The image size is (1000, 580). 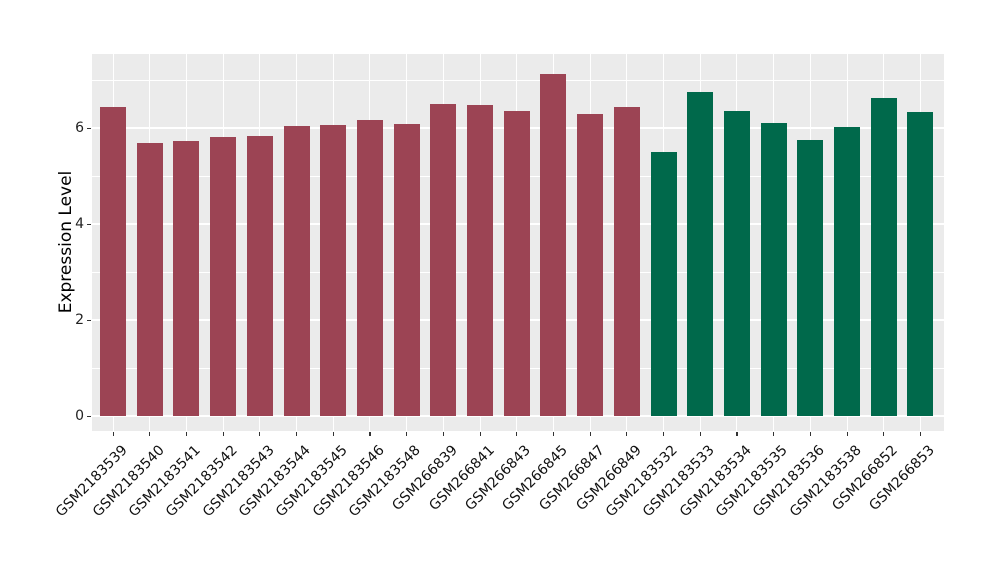 I want to click on bar-GSM2183533, so click(x=700, y=254).